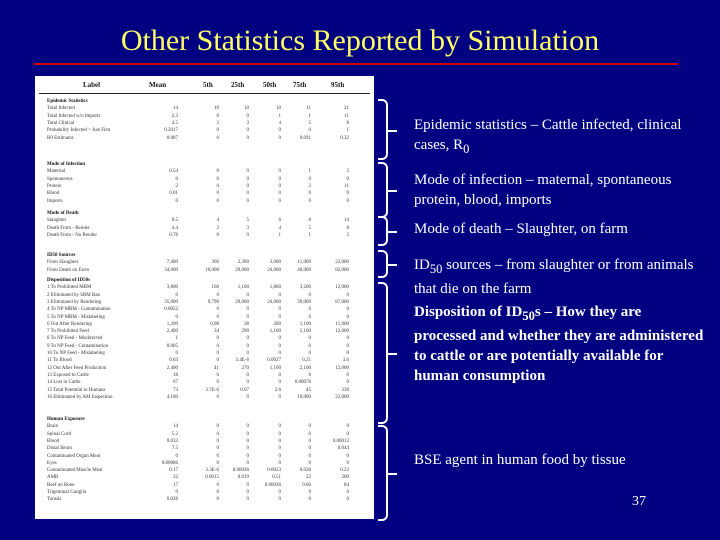 Image resolution: width=720 pixels, height=540 pixels. Describe the element at coordinates (204, 435) in the screenshot. I see `table-row: Spinal Cord 5.2 0 0 0 0 0` at that location.